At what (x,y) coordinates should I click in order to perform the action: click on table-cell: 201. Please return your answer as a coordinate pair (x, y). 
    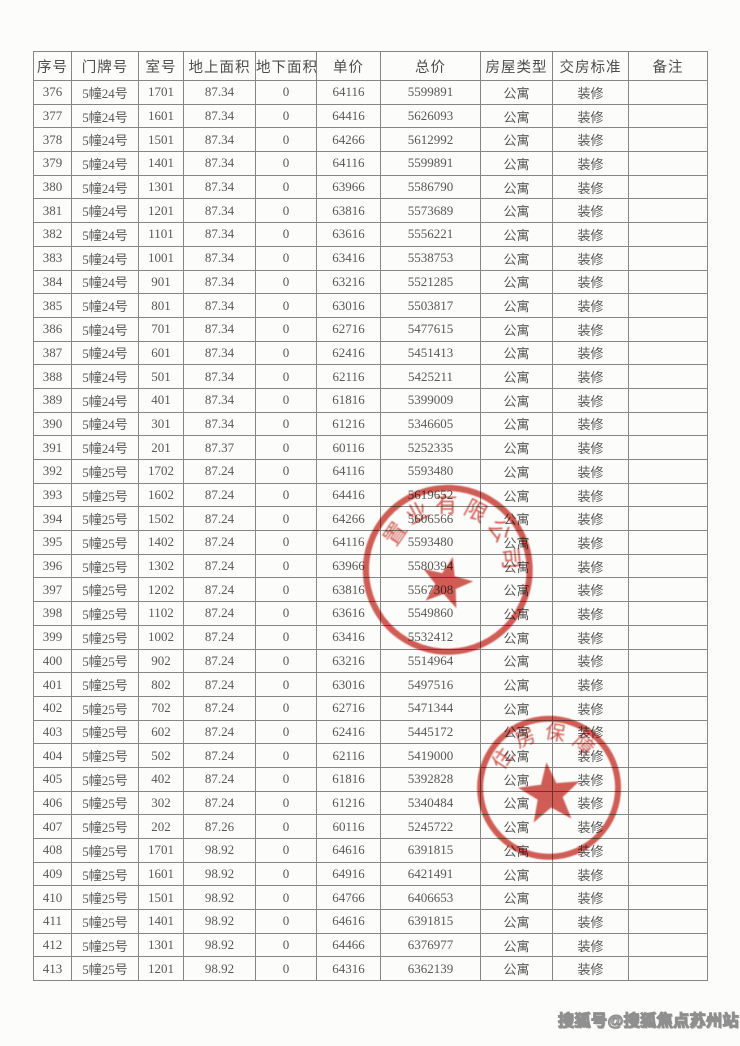
    Looking at the image, I should click on (161, 447).